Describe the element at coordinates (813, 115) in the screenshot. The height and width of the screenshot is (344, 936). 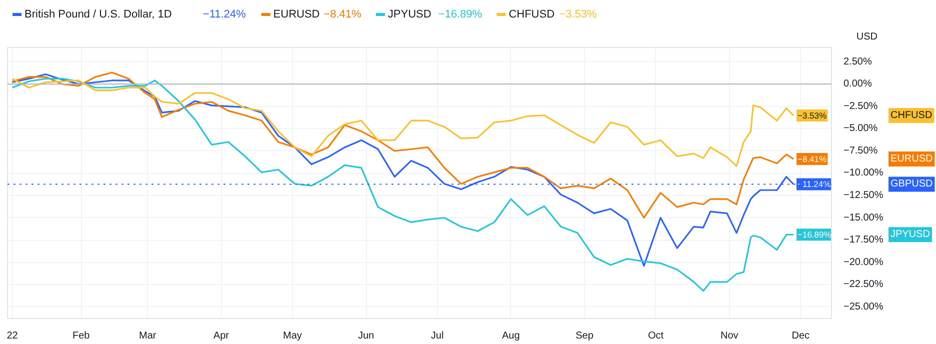
I see `data-label: −3.53%` at that location.